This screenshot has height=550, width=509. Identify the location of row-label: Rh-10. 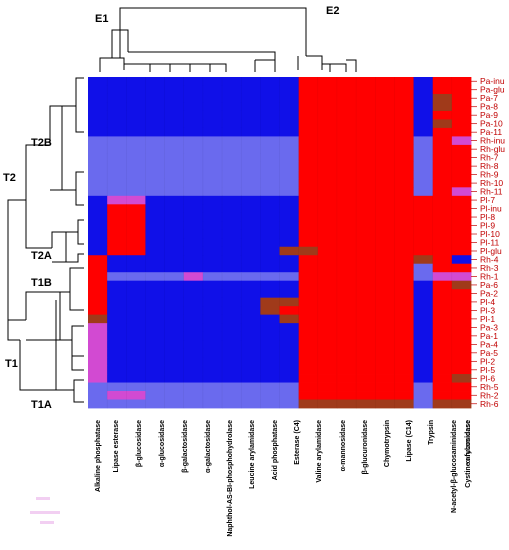
(491, 183).